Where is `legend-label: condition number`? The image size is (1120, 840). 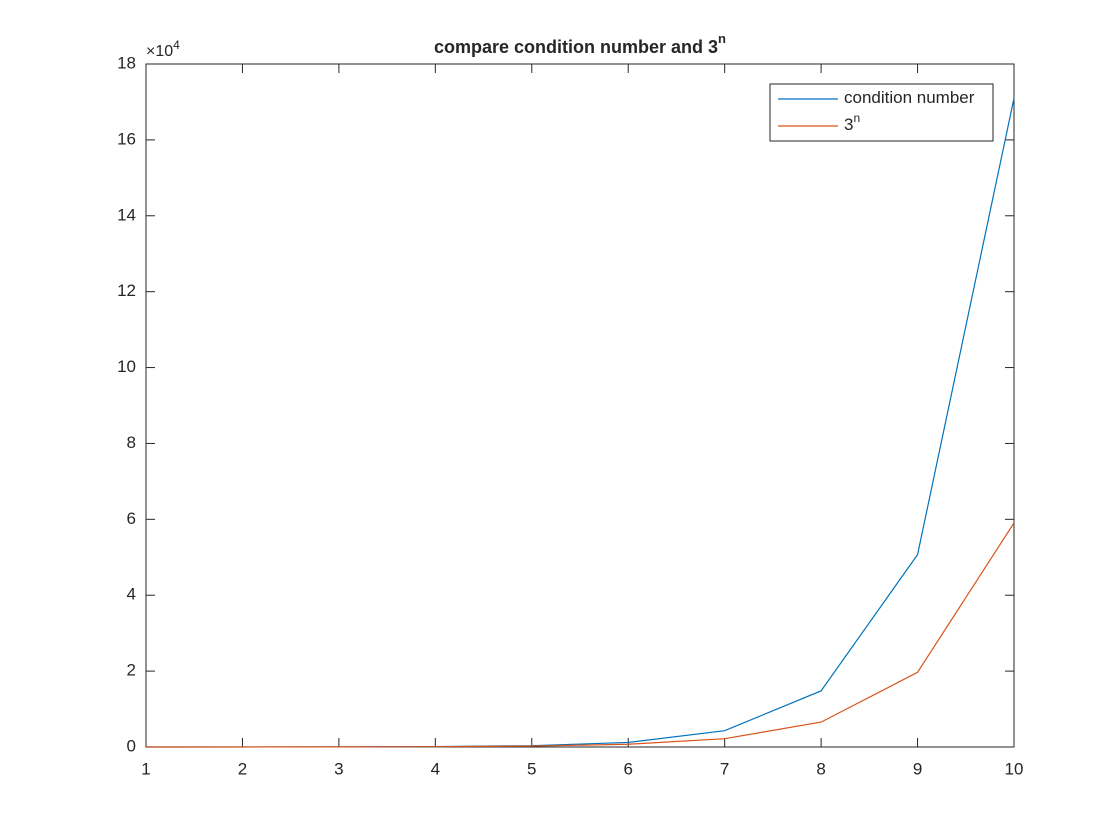 legend-label: condition number is located at coordinates (909, 97).